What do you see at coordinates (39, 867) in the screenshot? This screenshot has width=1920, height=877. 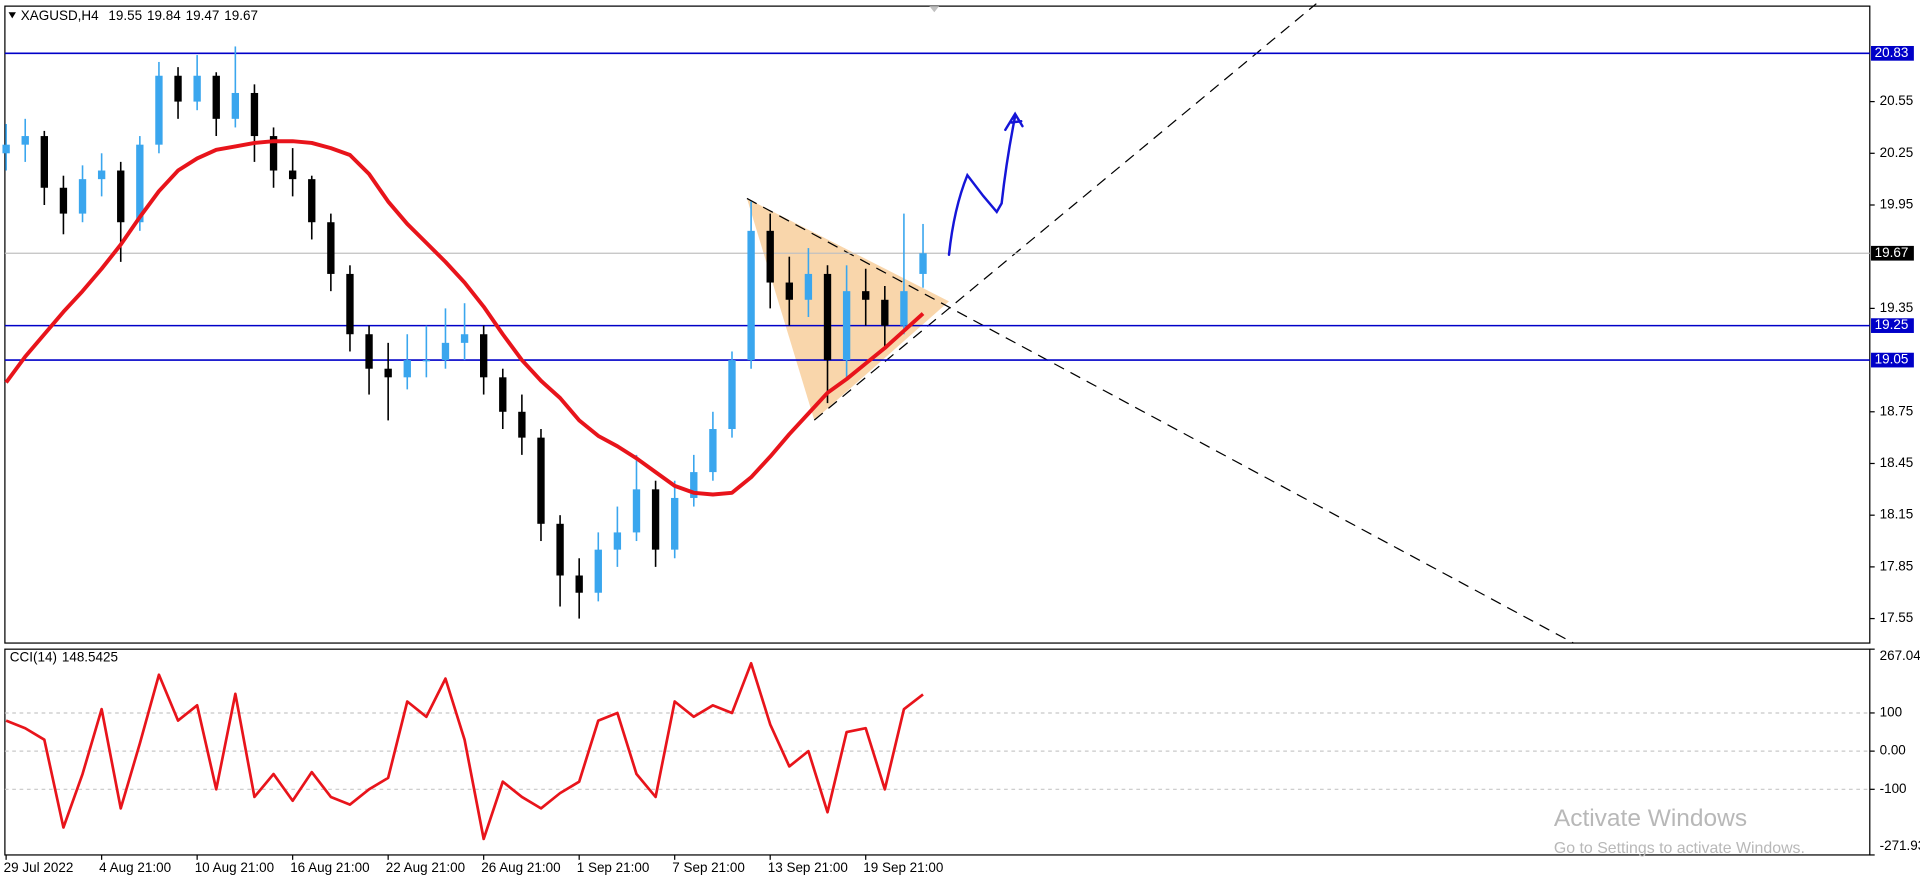 I see `x-tick-label: 29 Jul 2022` at bounding box center [39, 867].